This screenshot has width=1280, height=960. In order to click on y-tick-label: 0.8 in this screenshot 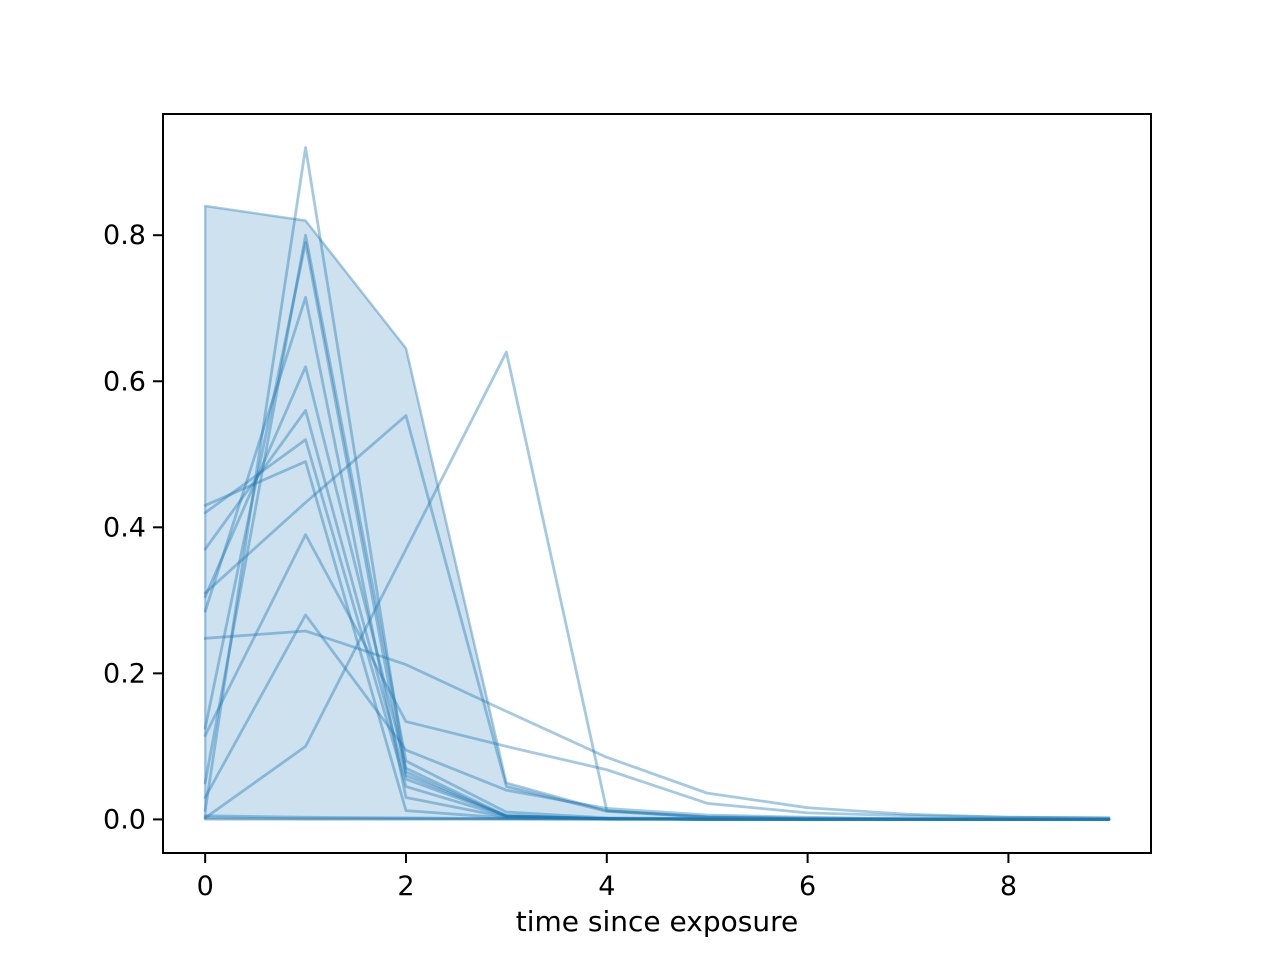, I will do `click(124, 235)`.